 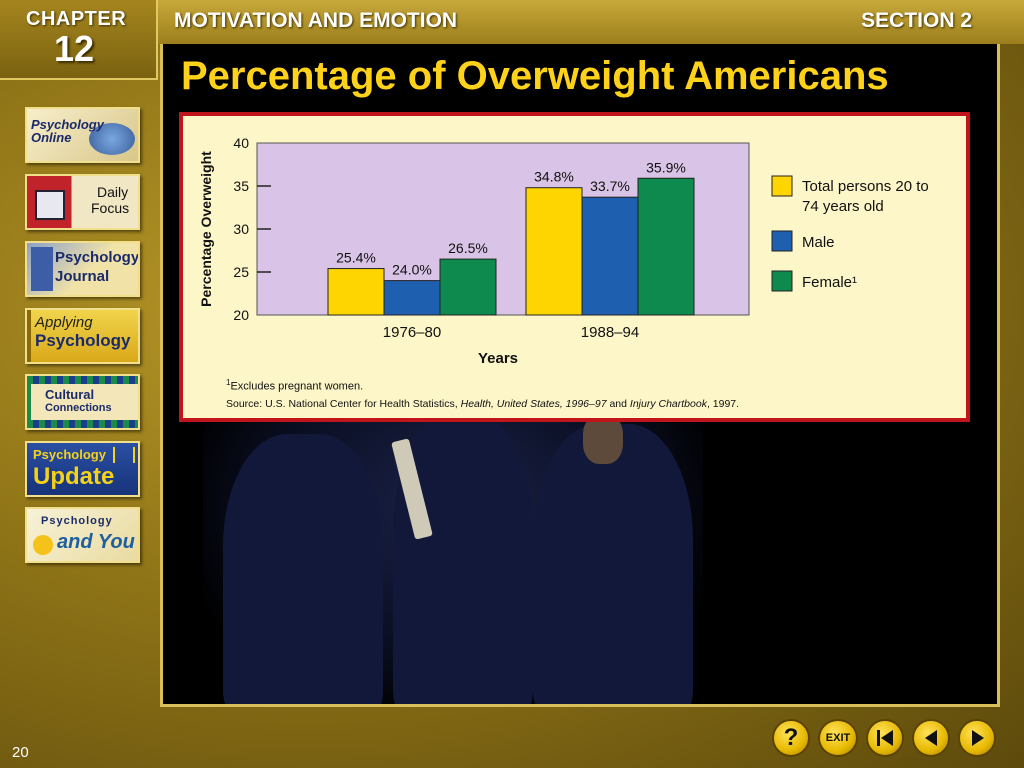 I want to click on next-slide-icon, so click(x=978, y=738).